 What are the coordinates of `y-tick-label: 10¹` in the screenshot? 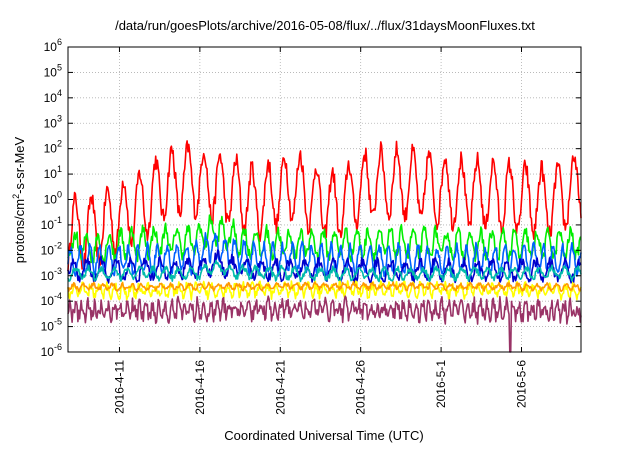 It's located at (53, 172).